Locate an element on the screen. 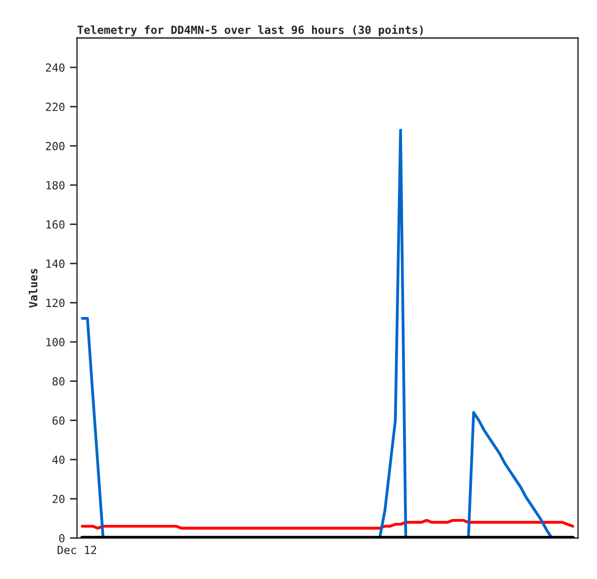 Image resolution: width=597 pixels, height=579 pixels. y-tick-label: 100 is located at coordinates (55, 342).